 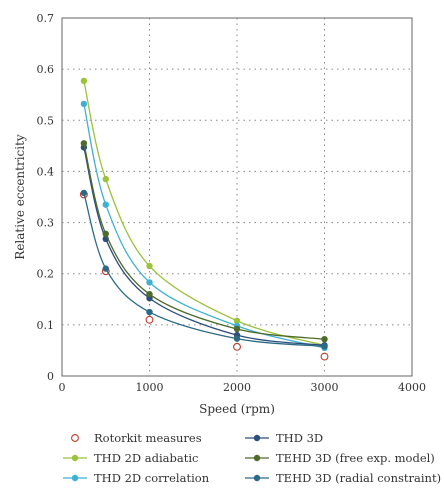 What do you see at coordinates (355, 458) in the screenshot?
I see `legend-label: TEHD 3D (free exp. model)` at bounding box center [355, 458].